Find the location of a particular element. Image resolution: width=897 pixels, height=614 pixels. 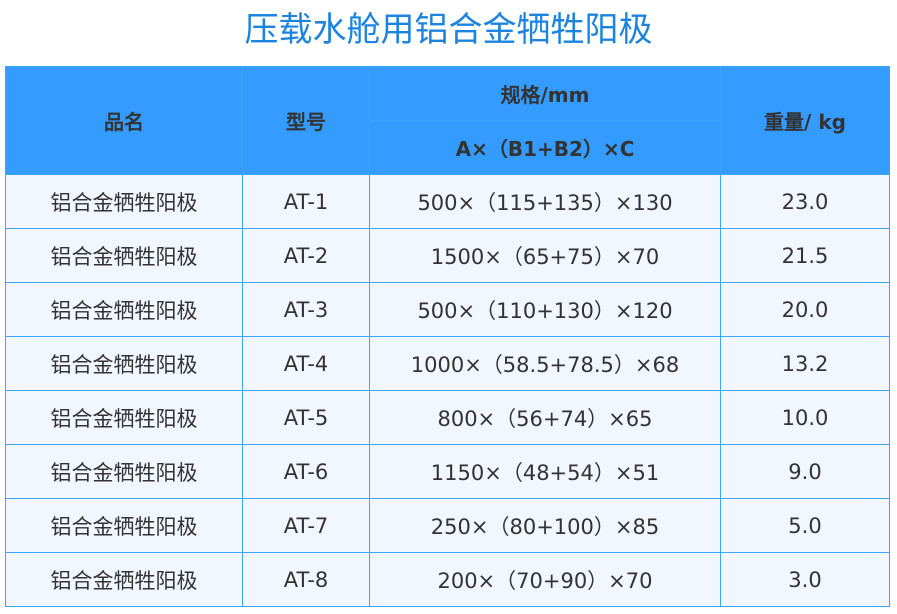

cell-model: AT-5 is located at coordinates (306, 417).